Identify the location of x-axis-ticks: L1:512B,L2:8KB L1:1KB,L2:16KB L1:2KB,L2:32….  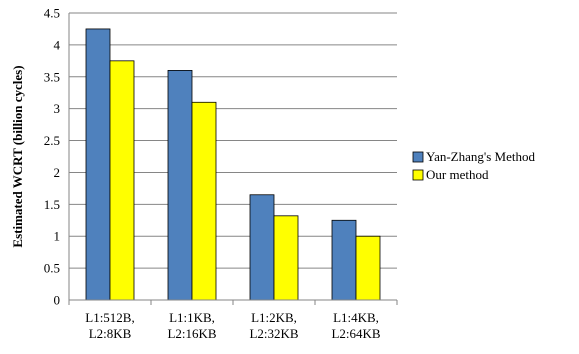
(233, 320).